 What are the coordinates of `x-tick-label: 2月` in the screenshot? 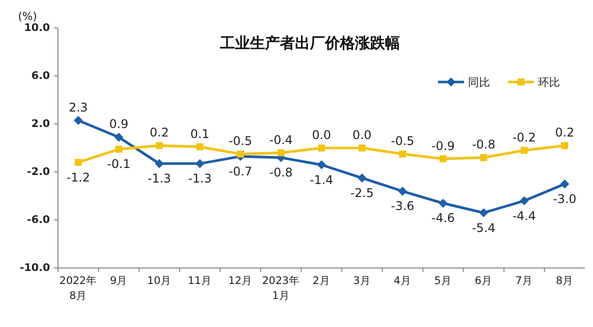 It's located at (321, 281).